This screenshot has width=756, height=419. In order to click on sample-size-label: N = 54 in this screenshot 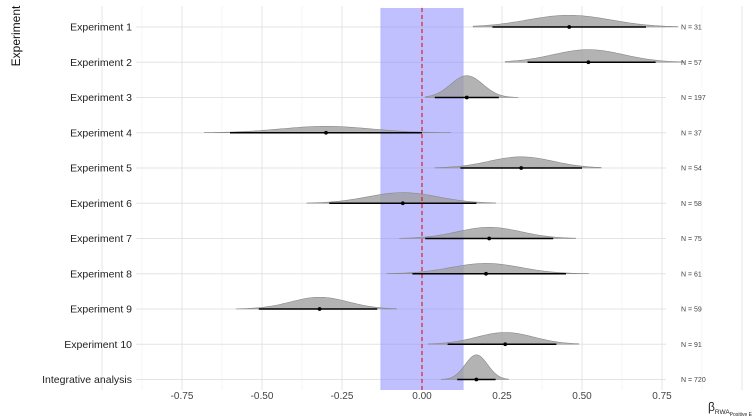, I will do `click(691, 169)`.